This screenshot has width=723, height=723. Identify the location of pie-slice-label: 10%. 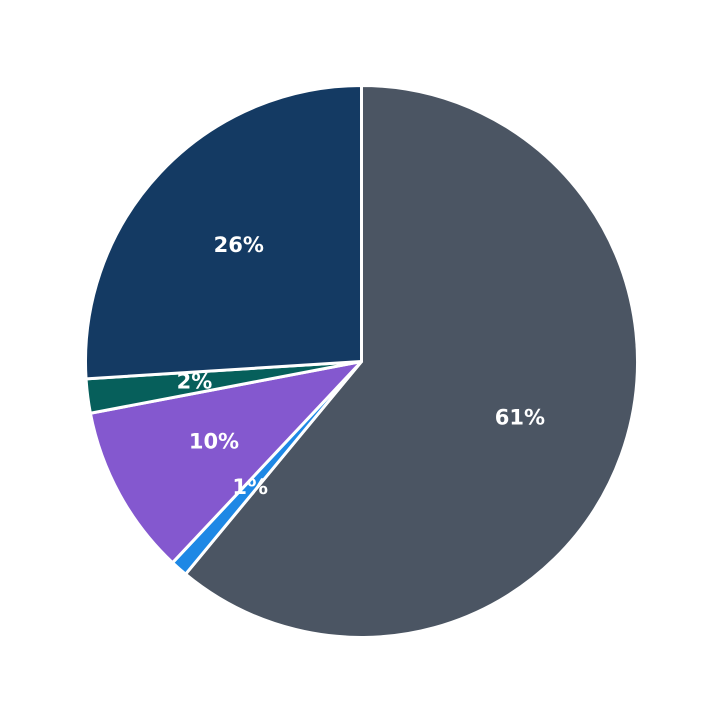
(214, 442).